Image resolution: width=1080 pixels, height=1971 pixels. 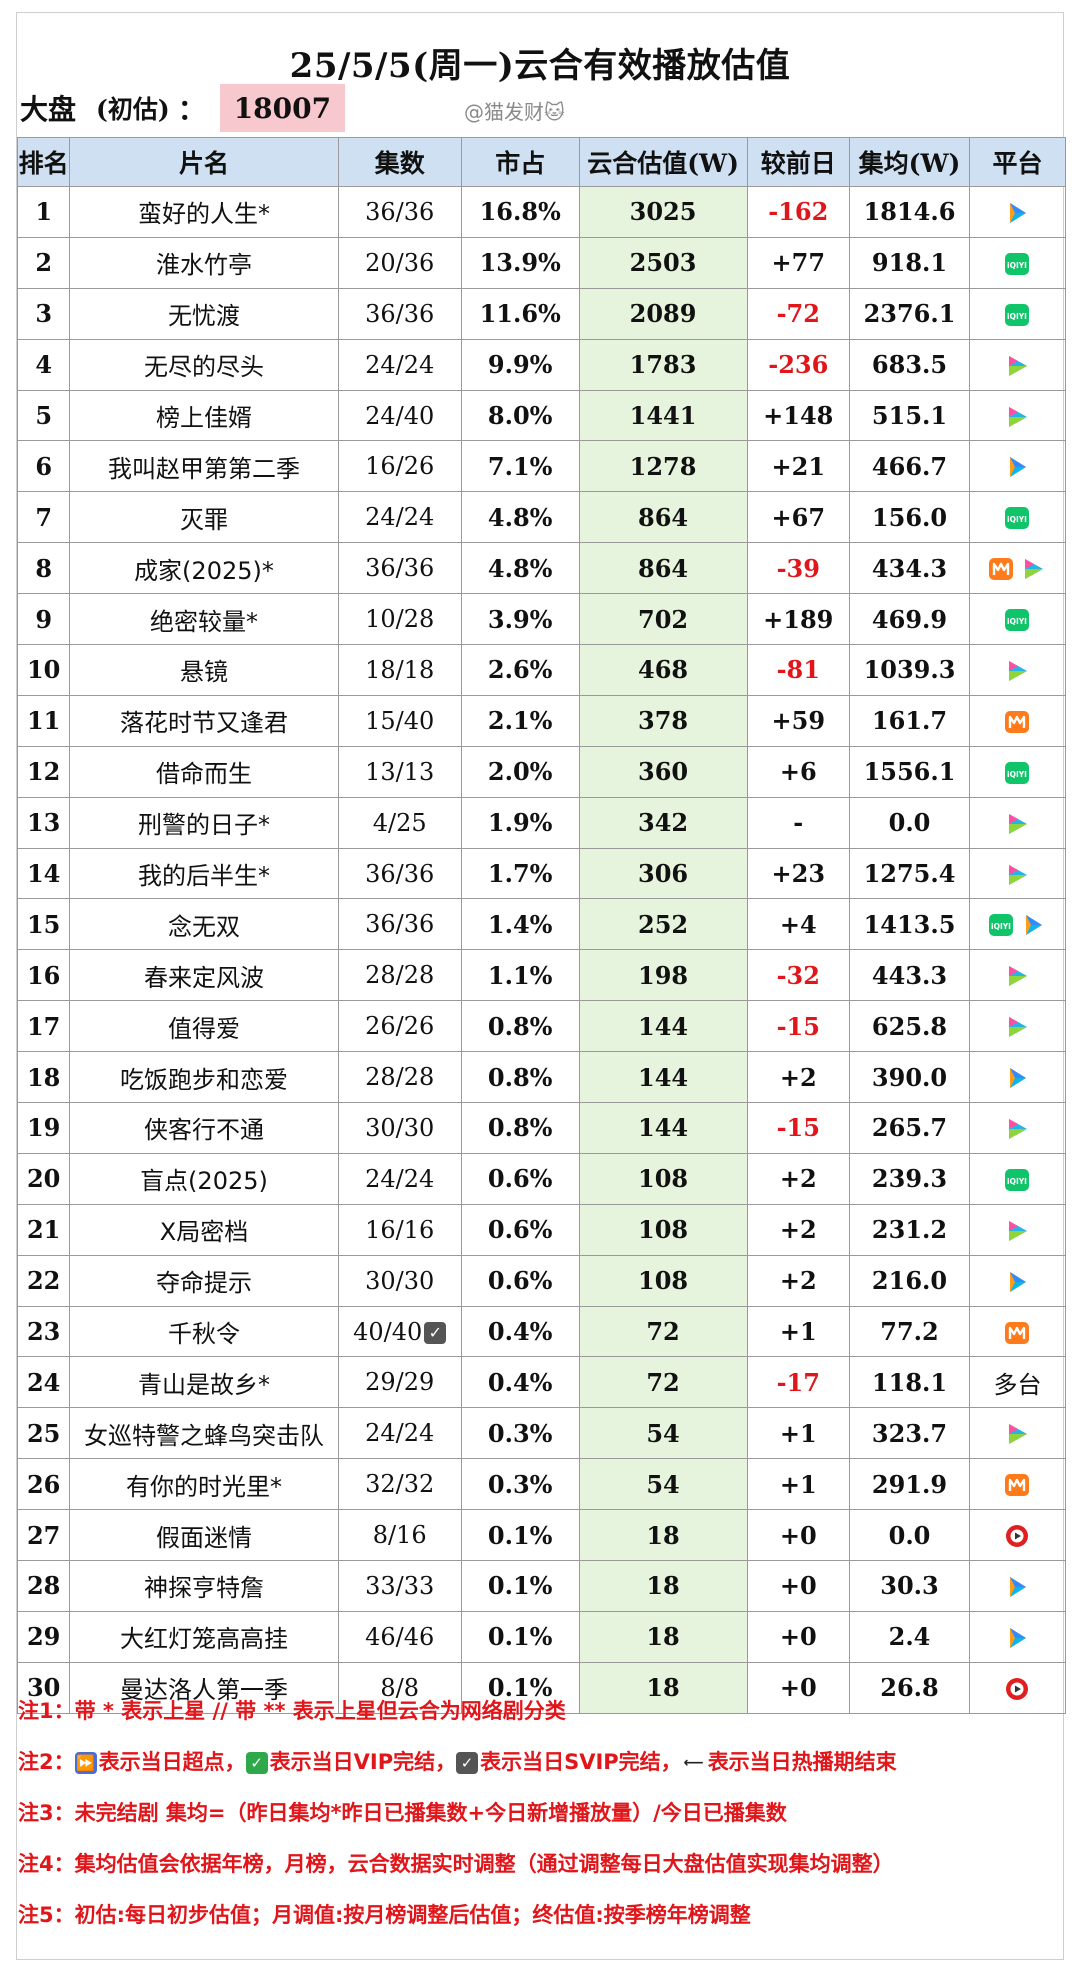 I want to click on cell-share-text: 0.8%, so click(x=520, y=1077).